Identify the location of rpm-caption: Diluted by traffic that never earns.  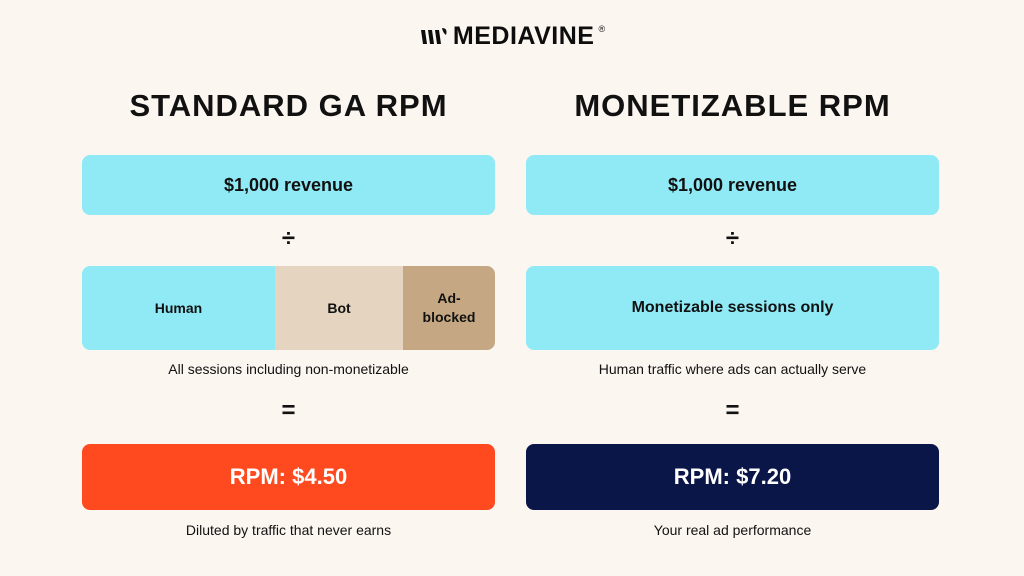
(288, 530).